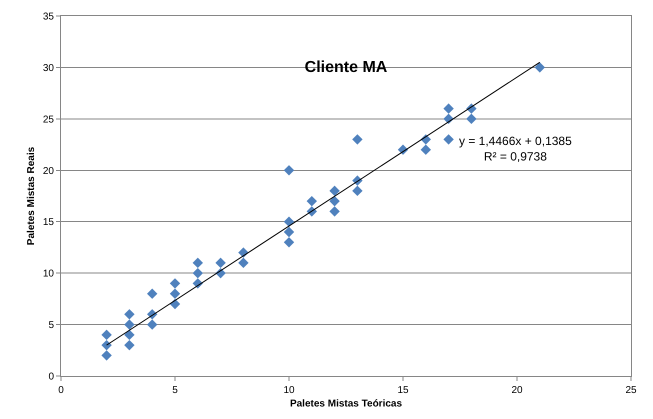 This screenshot has width=653, height=419. Describe the element at coordinates (346, 404) in the screenshot. I see `x-axis-title: Paletes Mistas Teóricas` at that location.